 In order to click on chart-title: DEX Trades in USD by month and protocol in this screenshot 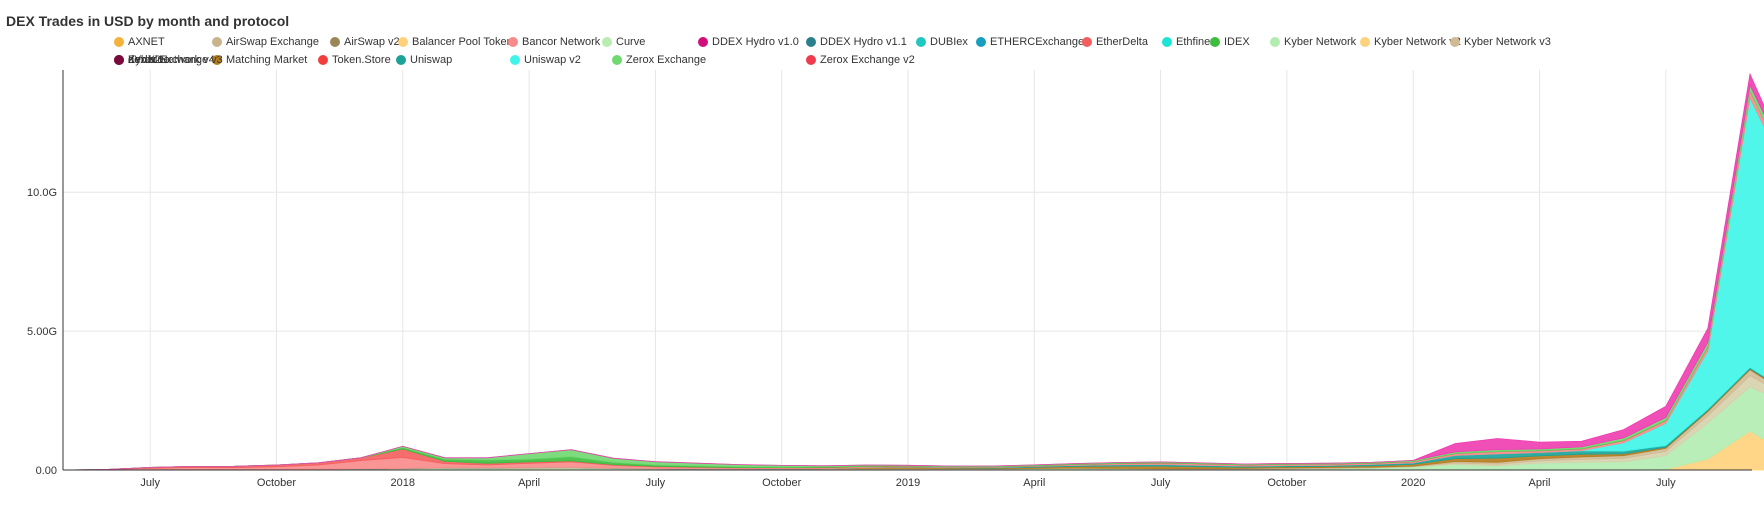, I will do `click(148, 21)`.